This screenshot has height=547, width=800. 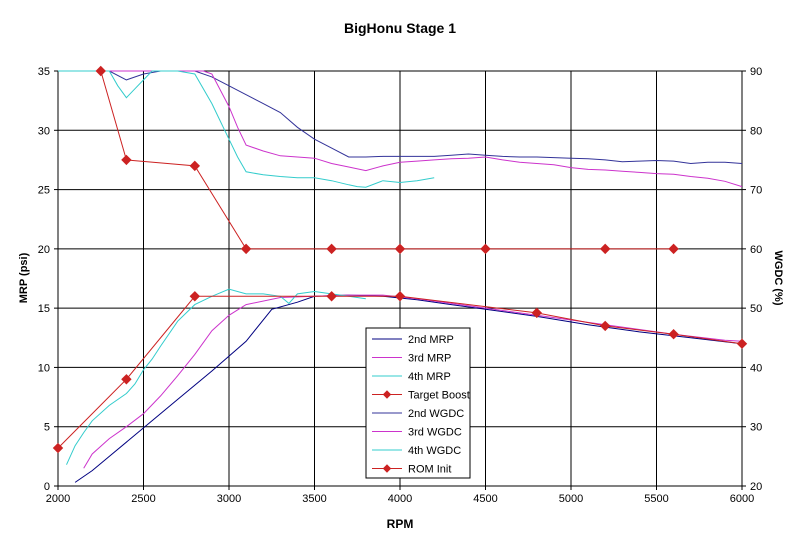 What do you see at coordinates (436, 414) in the screenshot?
I see `legend-label: 2nd WGDC` at bounding box center [436, 414].